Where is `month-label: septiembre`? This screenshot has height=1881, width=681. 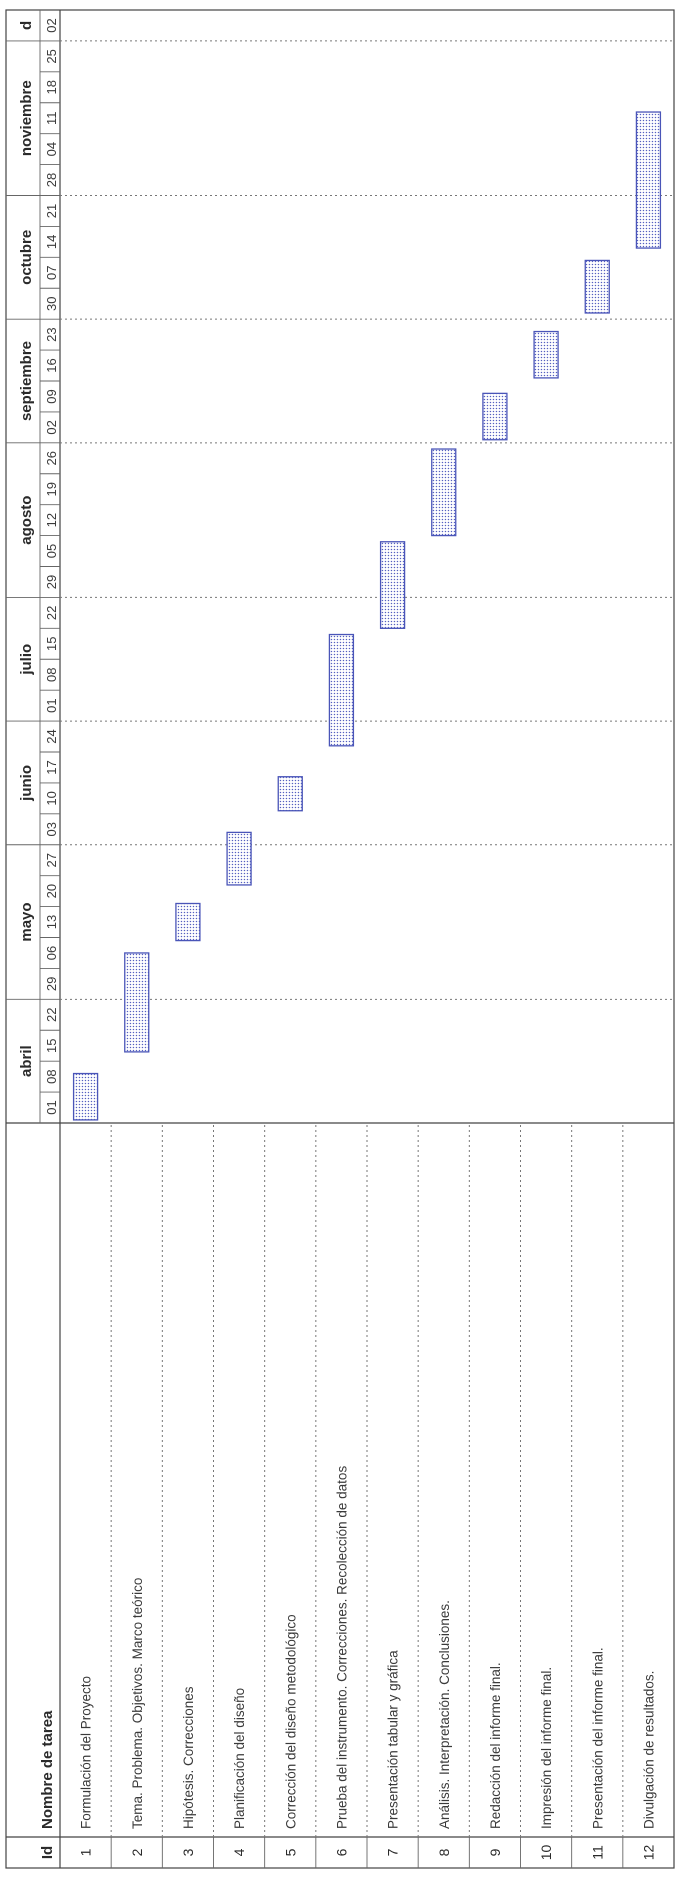 month-label: septiembre is located at coordinates (26, 381).